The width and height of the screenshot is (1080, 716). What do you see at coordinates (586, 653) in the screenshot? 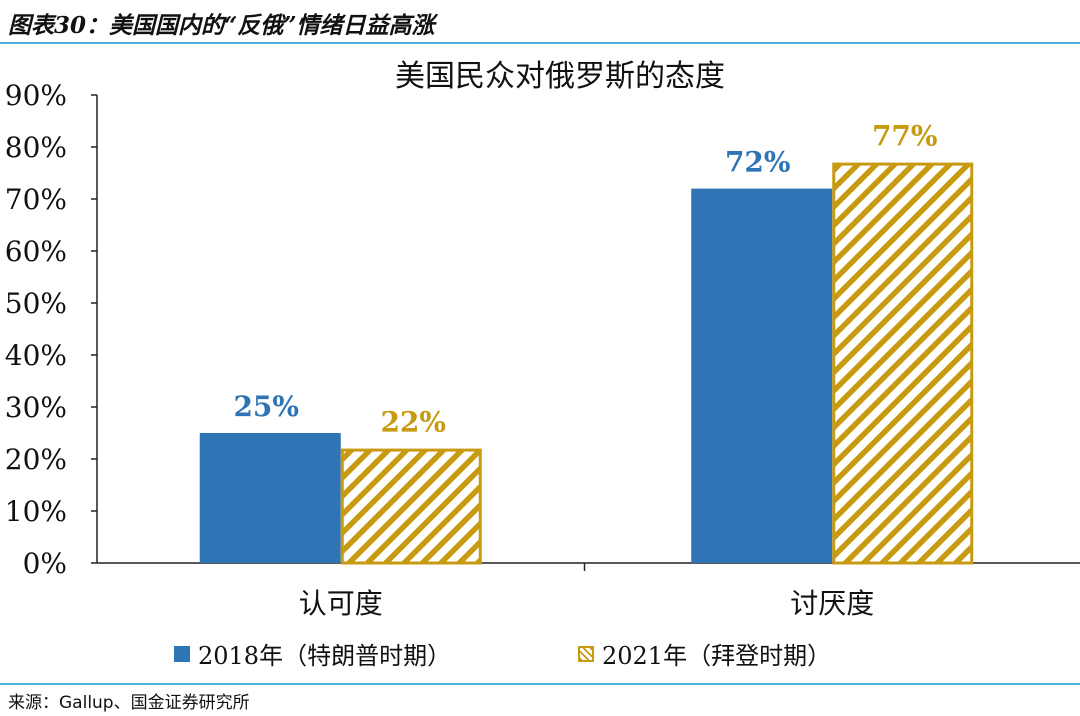
I see `legend-swatch-hatched` at bounding box center [586, 653].